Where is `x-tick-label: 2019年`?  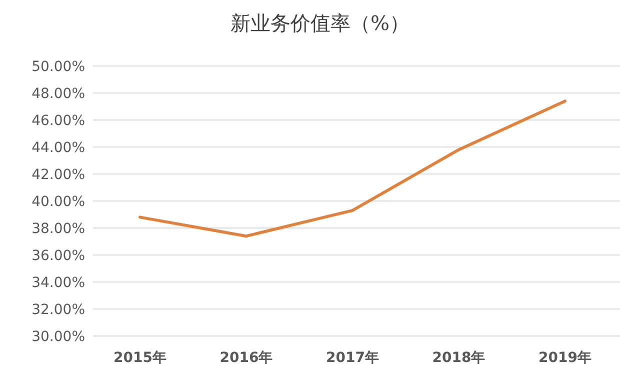
x-tick-label: 2019年 is located at coordinates (565, 358).